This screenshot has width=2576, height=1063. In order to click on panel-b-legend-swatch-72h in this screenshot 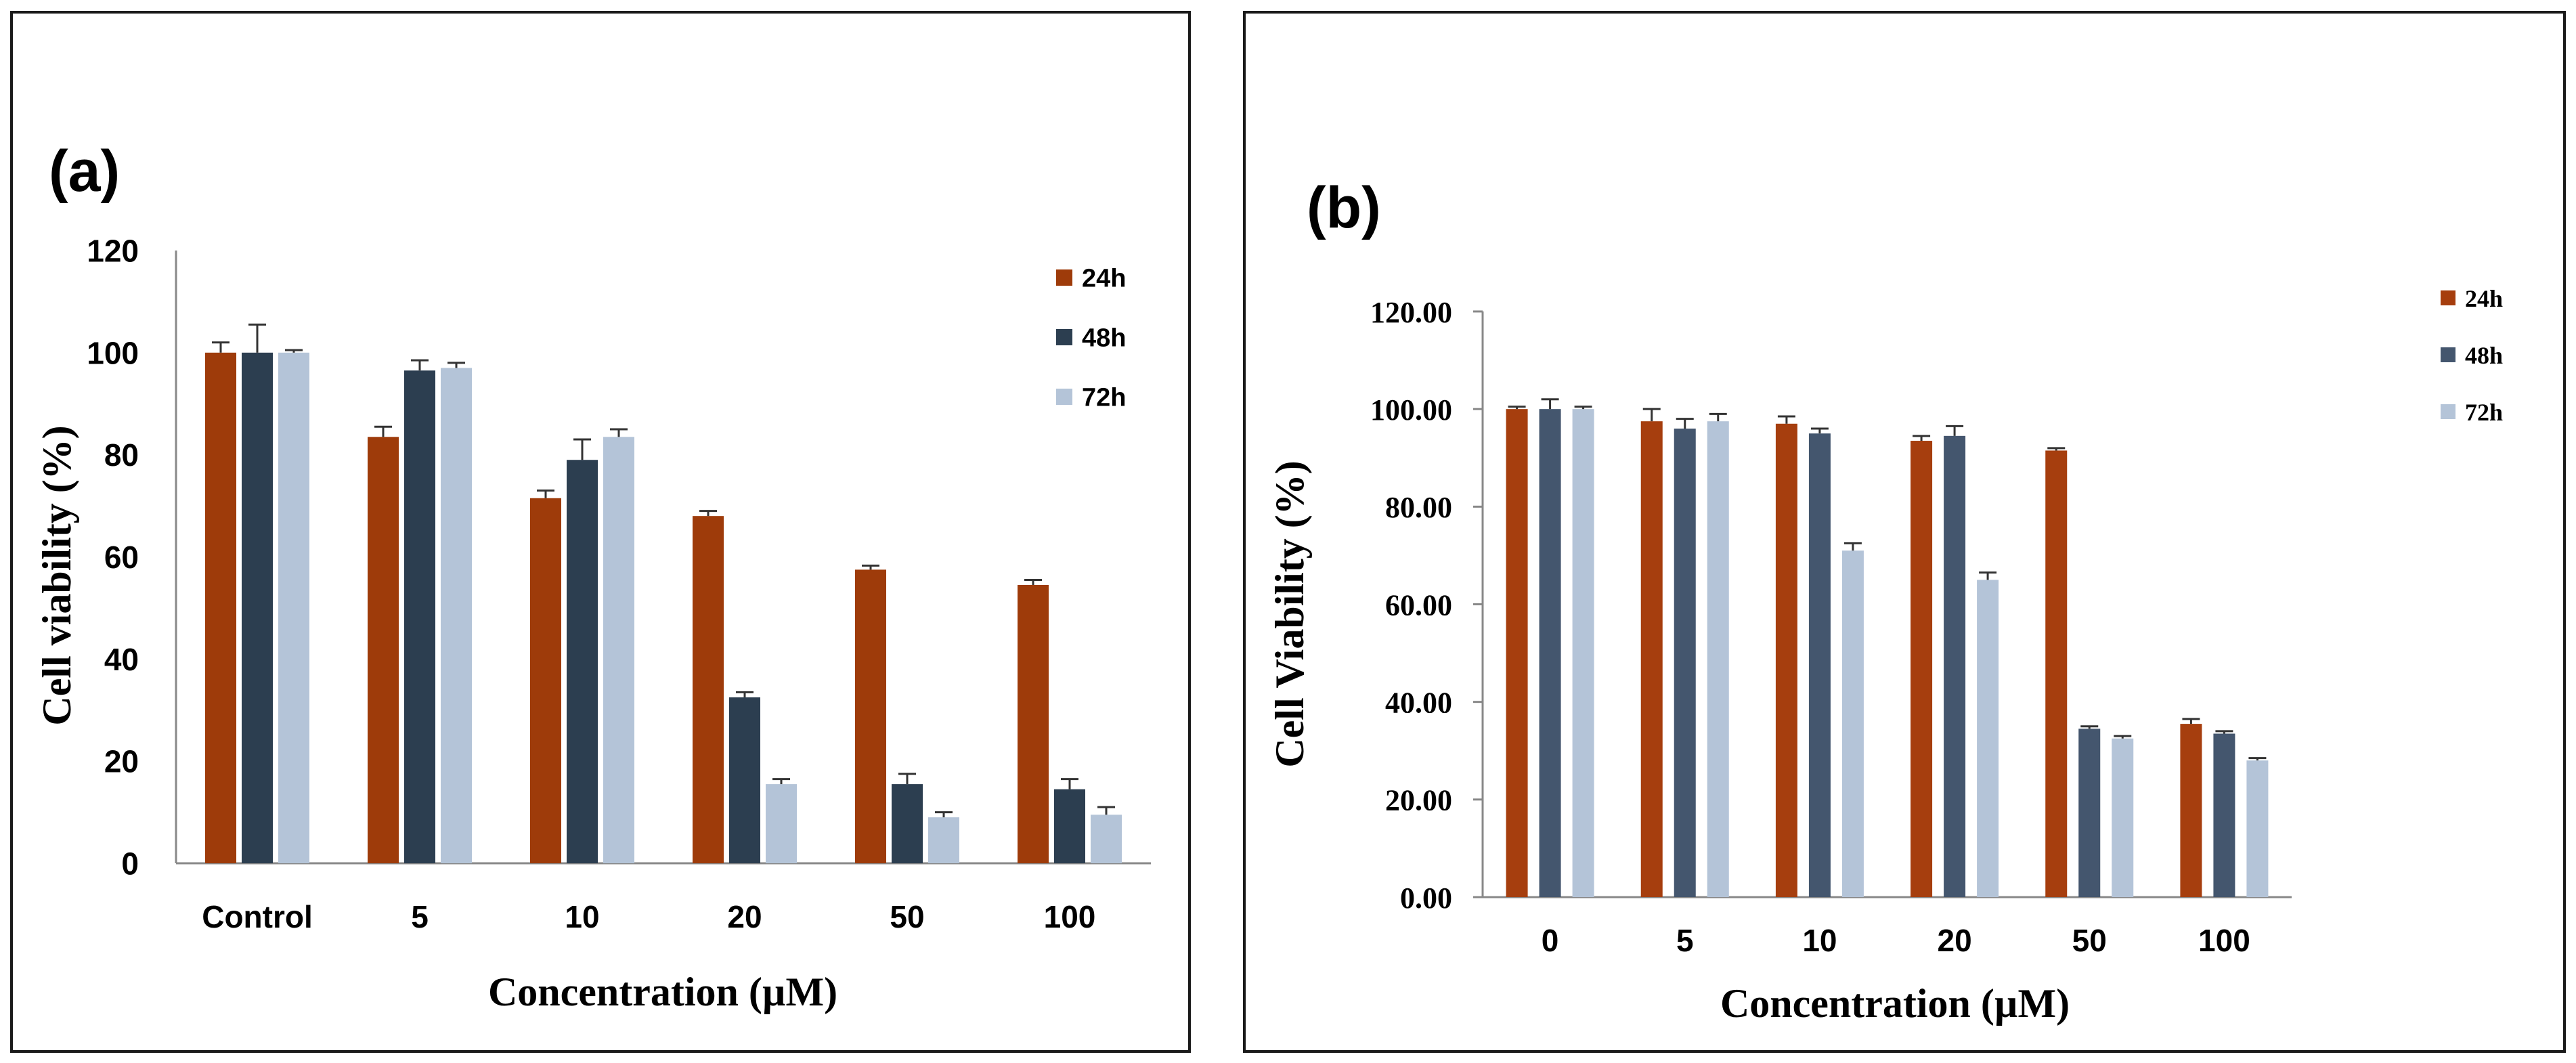, I will do `click(2448, 411)`.